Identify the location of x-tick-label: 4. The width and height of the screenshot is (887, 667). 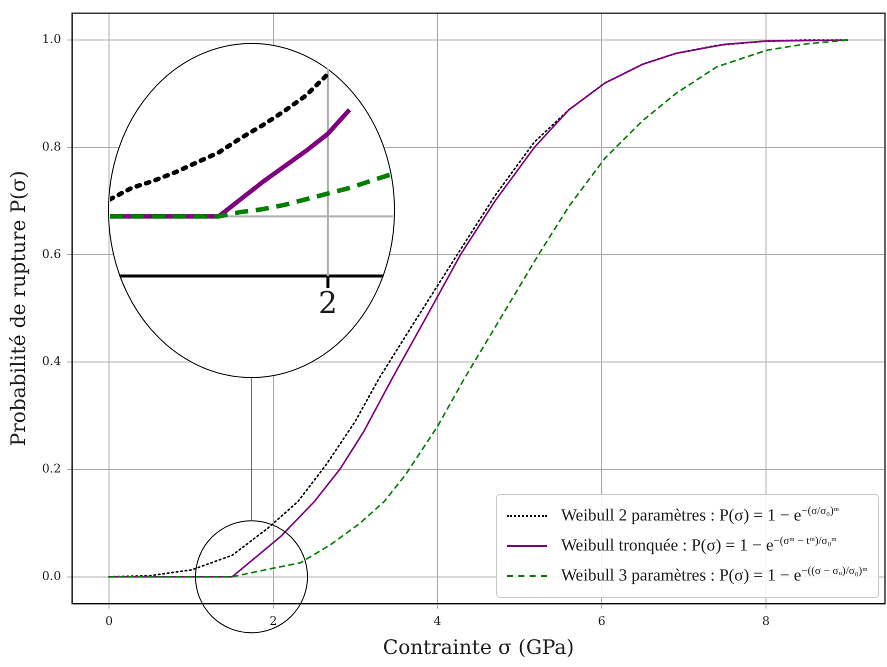
(438, 621).